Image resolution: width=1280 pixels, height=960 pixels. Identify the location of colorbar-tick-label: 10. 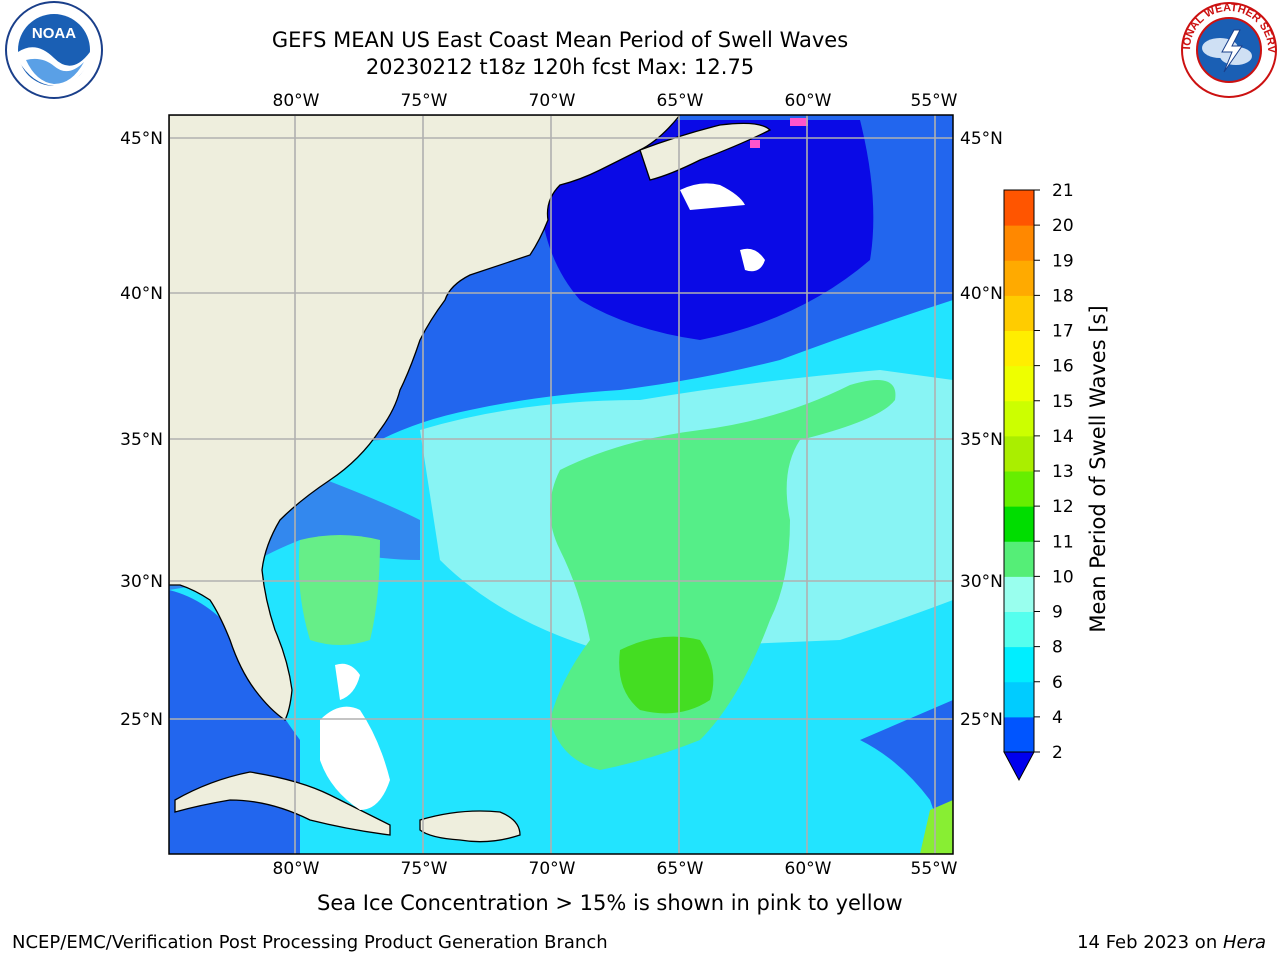
(1063, 577).